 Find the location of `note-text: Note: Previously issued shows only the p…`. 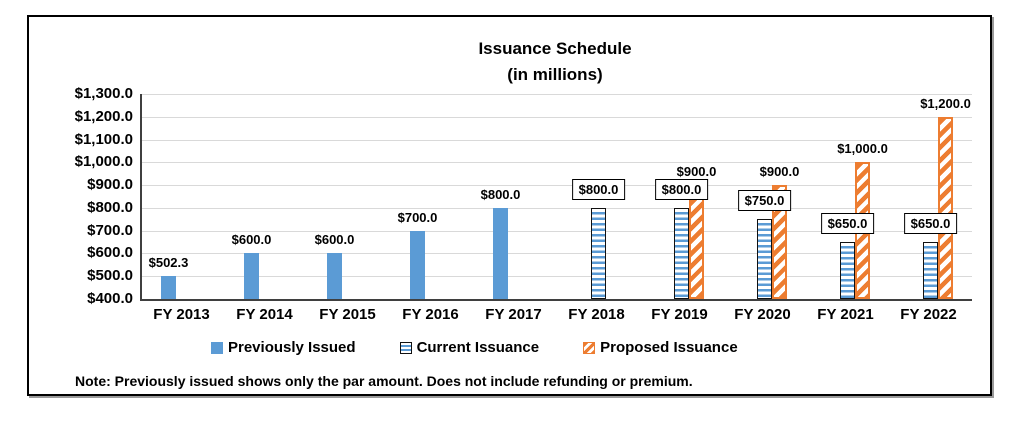

note-text: Note: Previously issued shows only the p… is located at coordinates (384, 381).